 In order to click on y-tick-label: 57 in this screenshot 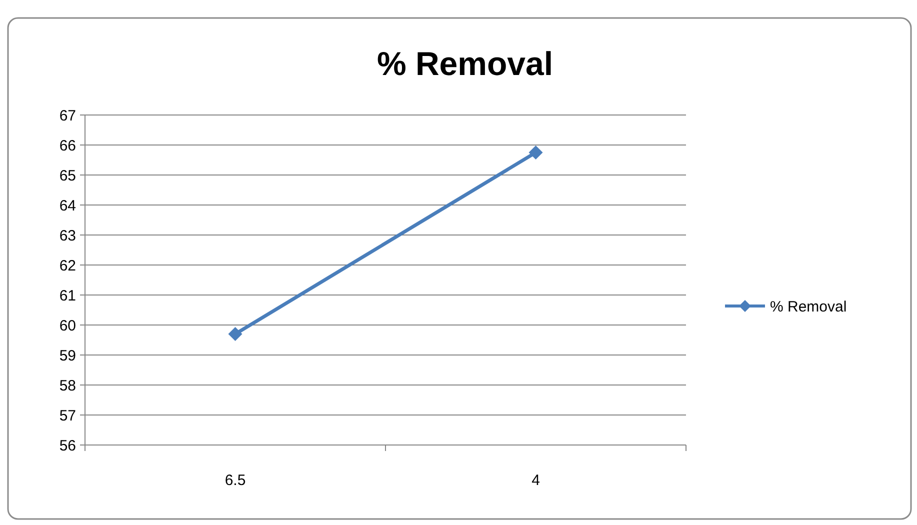, I will do `click(67, 415)`.